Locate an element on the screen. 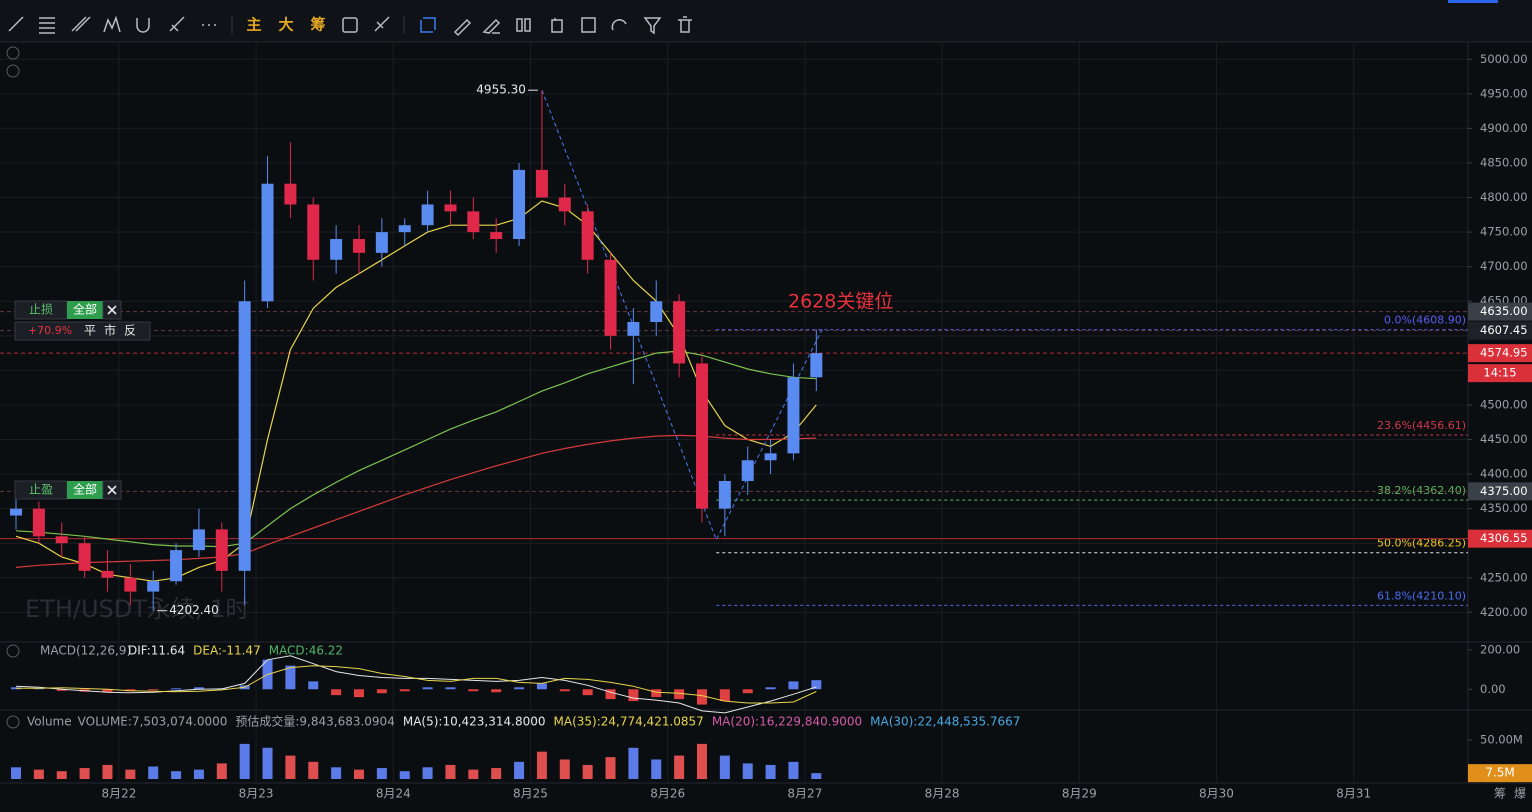 Image resolution: width=1532 pixels, height=812 pixels. position-action: 反 is located at coordinates (130, 331).